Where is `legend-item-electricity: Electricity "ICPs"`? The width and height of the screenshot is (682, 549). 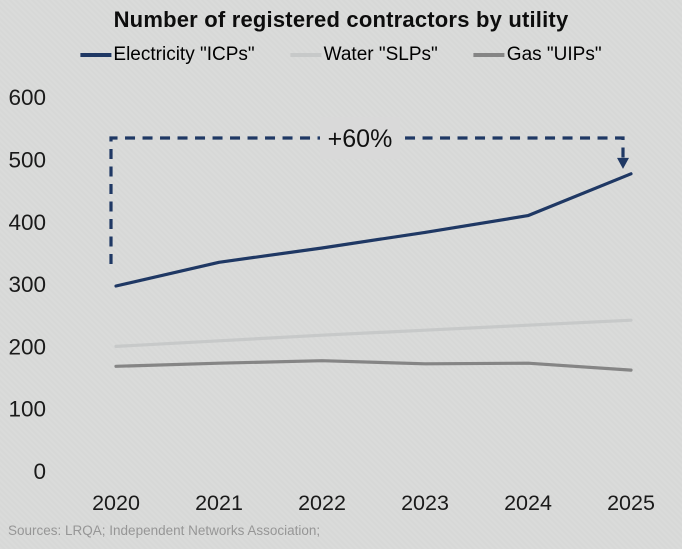 legend-item-electricity: Electricity "ICPs" is located at coordinates (167, 55).